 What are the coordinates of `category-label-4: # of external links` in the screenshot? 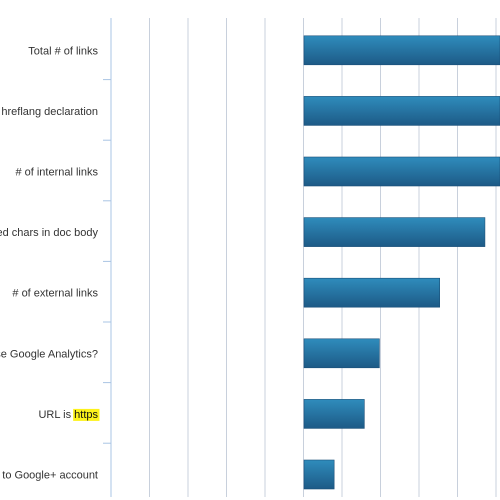 It's located at (55, 294).